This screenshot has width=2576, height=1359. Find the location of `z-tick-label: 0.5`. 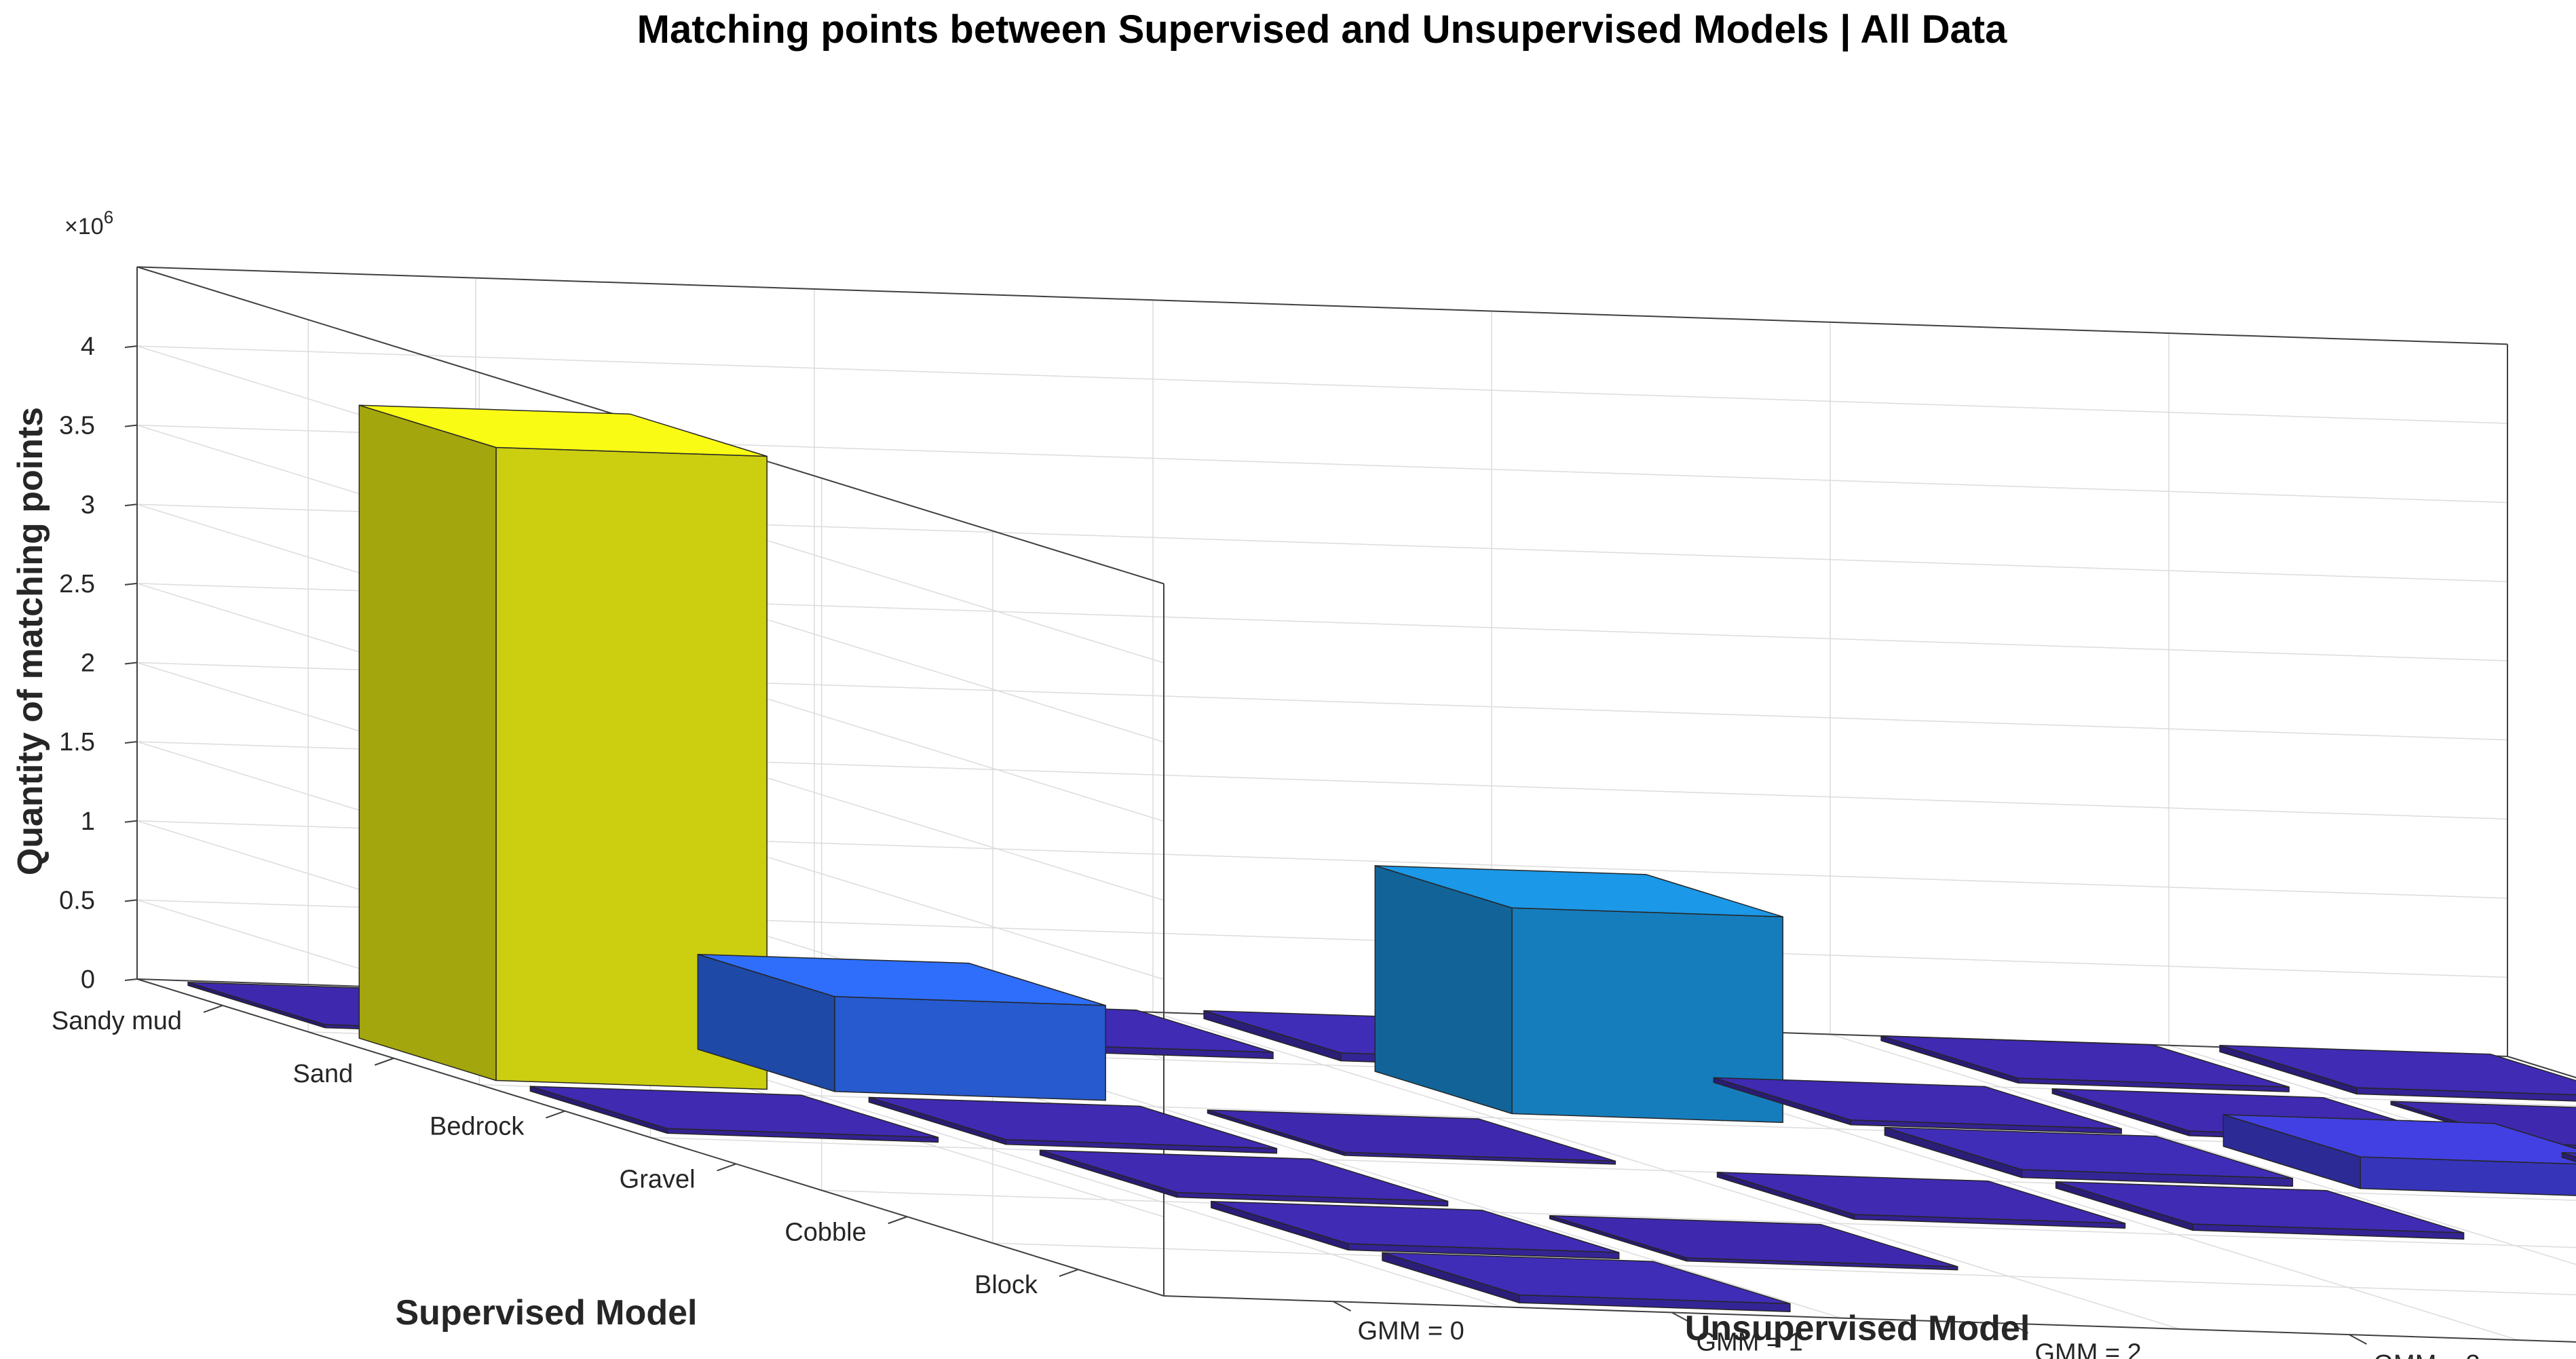

z-tick-label: 0.5 is located at coordinates (77, 900).